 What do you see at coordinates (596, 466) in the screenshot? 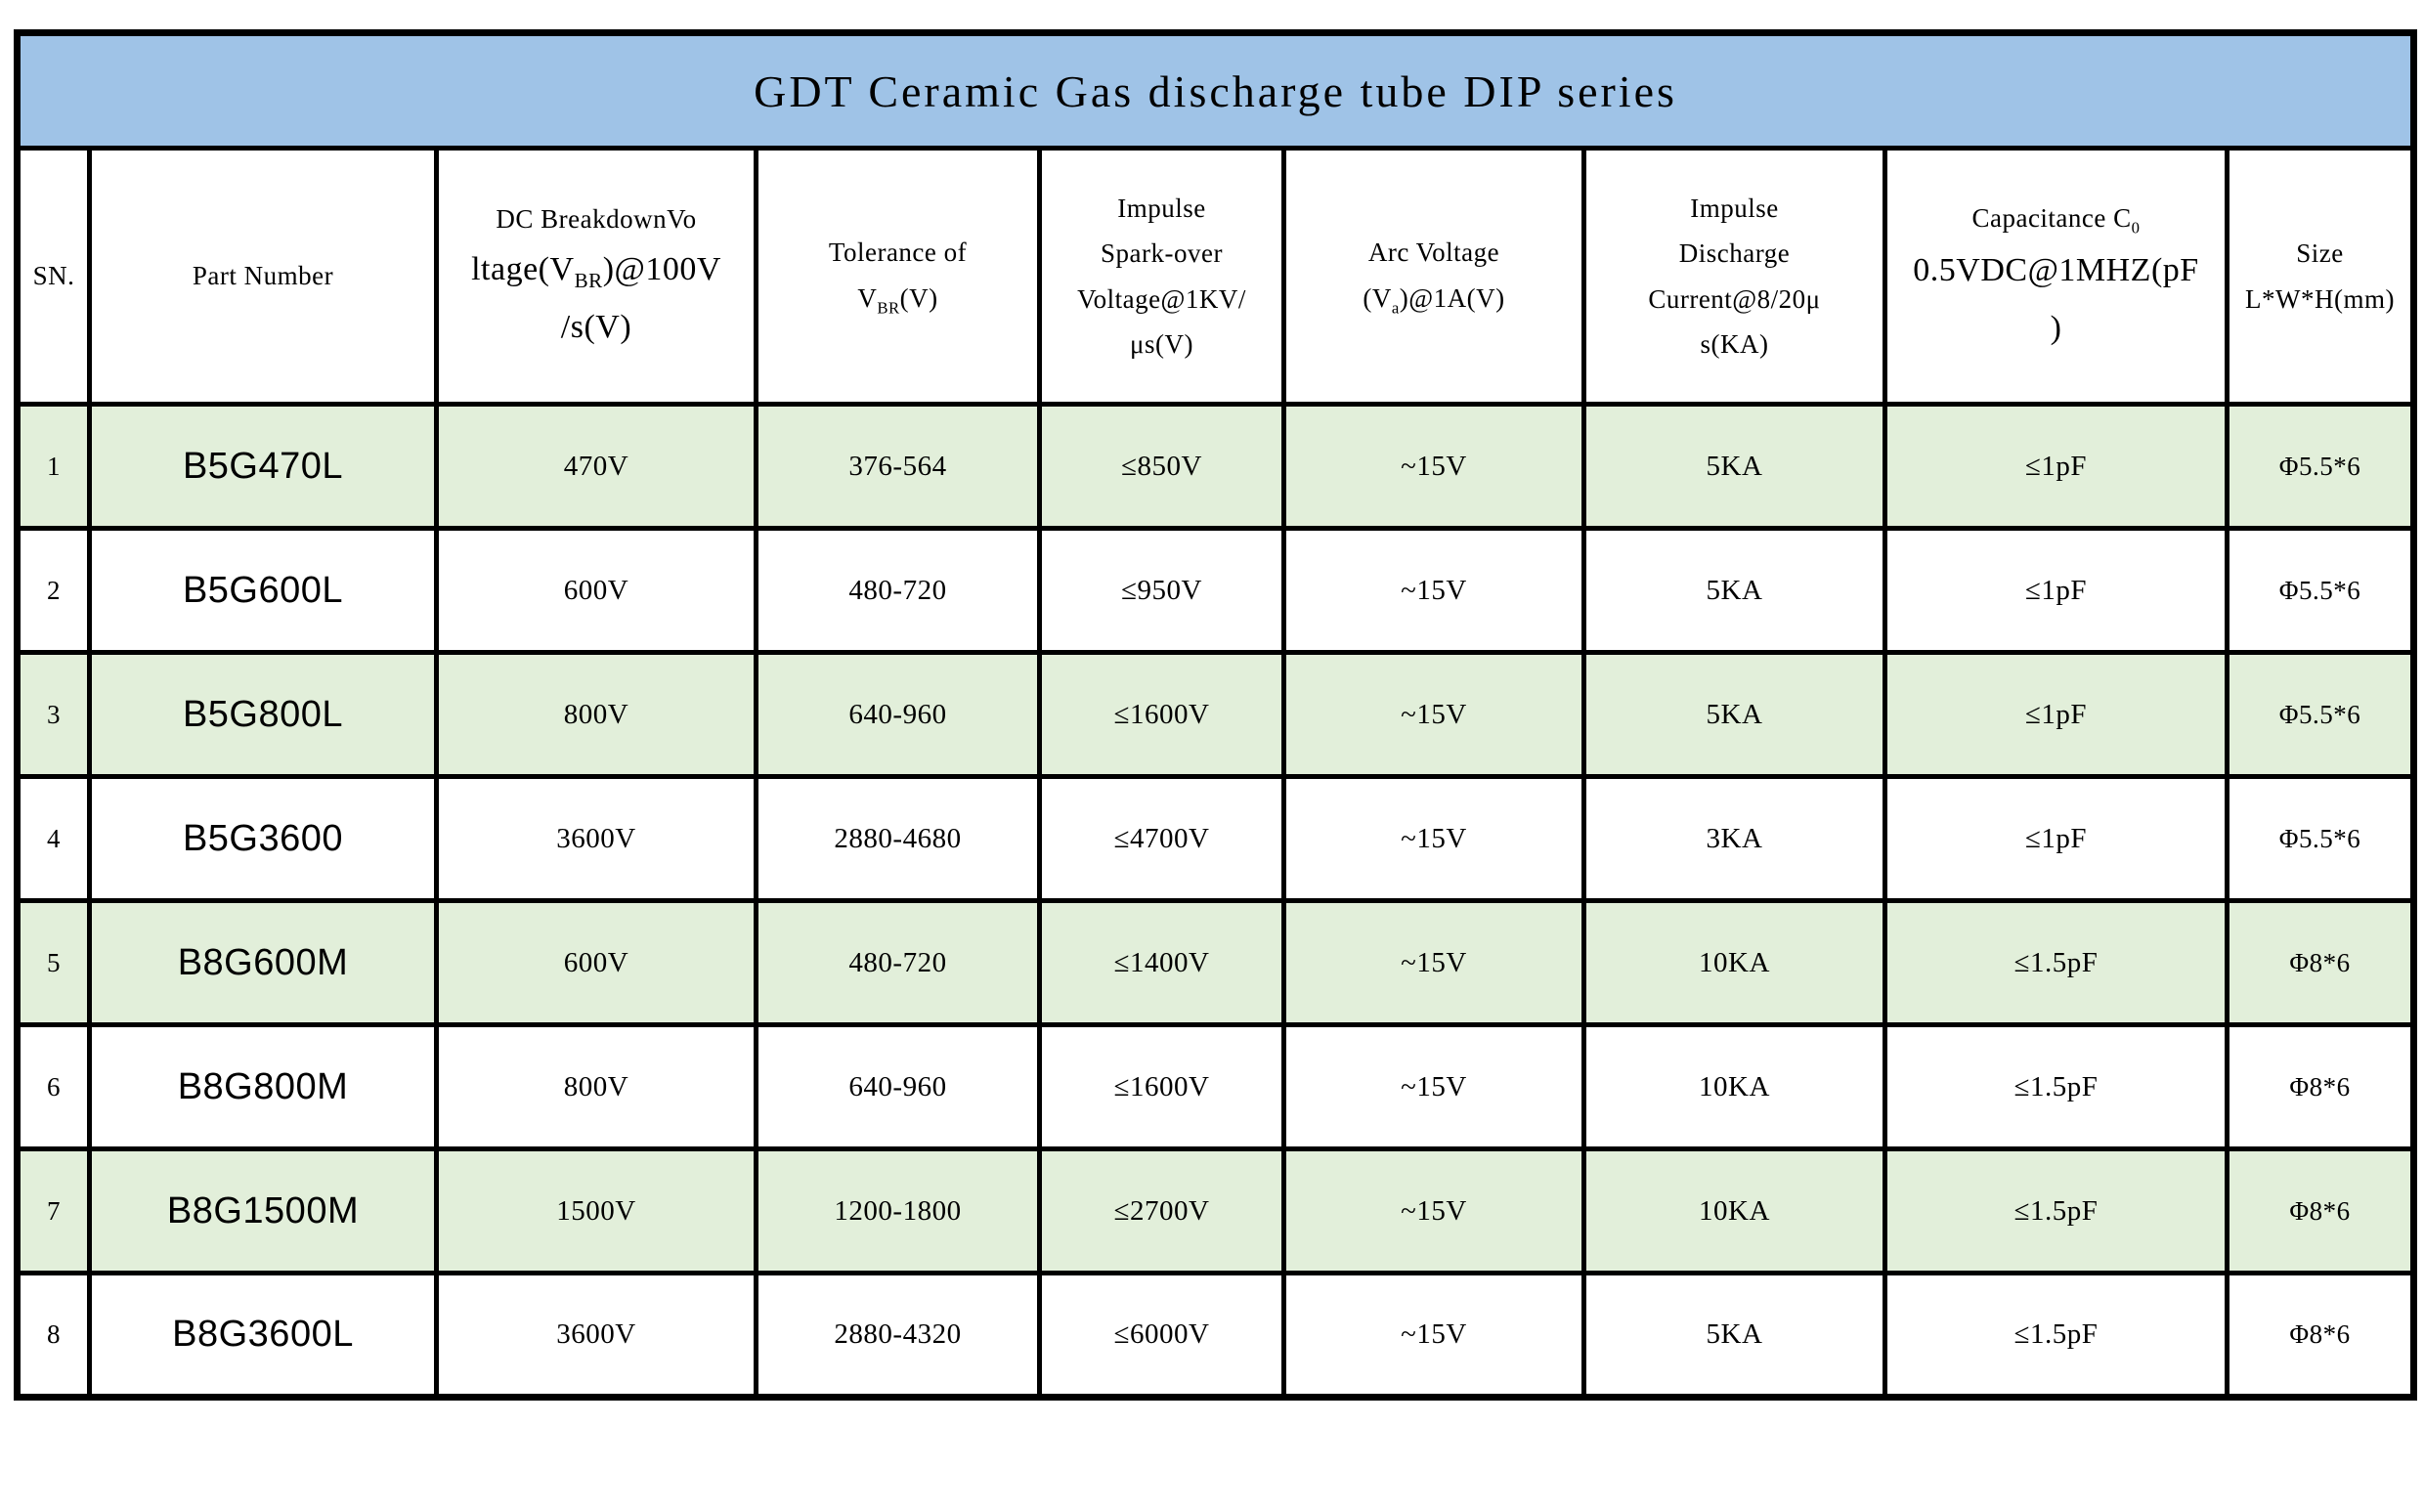
I see `cell-dc-breakdown: 470V` at bounding box center [596, 466].